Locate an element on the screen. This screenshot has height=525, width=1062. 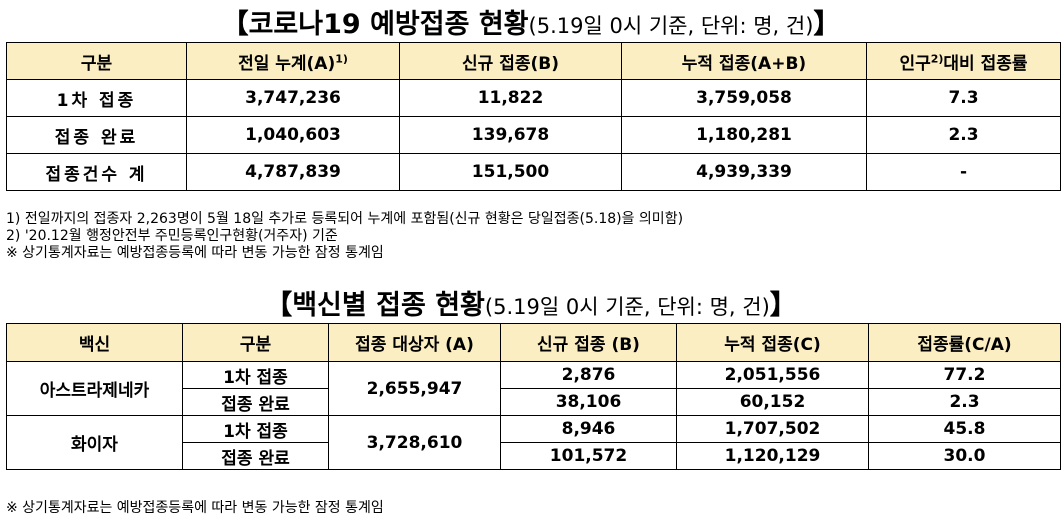
table-row: 접종 완료 101,572 1,120,129 30.0 is located at coordinates (534, 456).